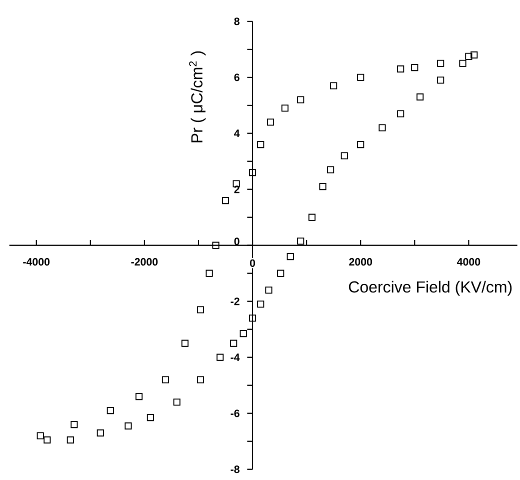 This screenshot has width=520, height=480. What do you see at coordinates (253, 263) in the screenshot?
I see `x-tick-label: 0` at bounding box center [253, 263].